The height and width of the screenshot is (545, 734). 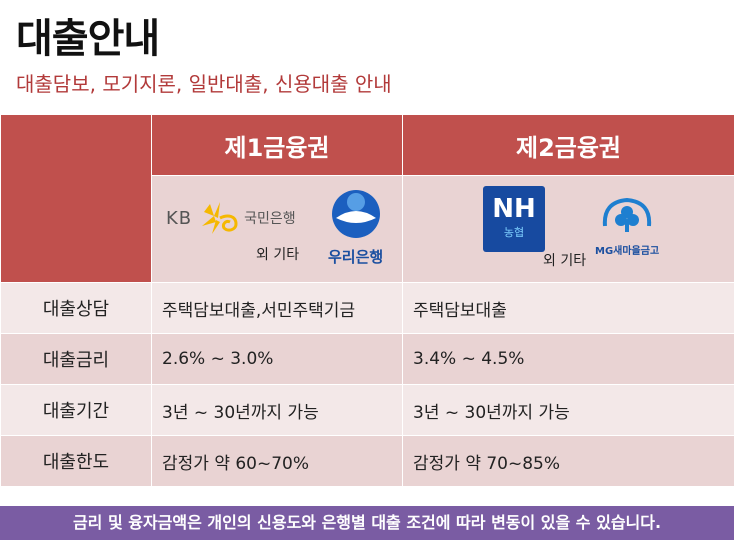 I want to click on table-cell: 감정가 약 70~85%, so click(x=568, y=461).